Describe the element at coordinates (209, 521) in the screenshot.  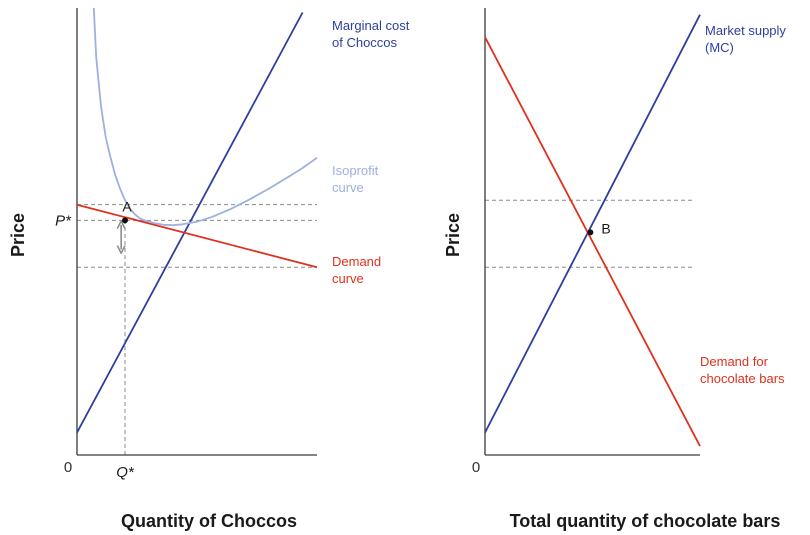
I see `choccos-x-axis-title: Quantity of Choccos` at that location.